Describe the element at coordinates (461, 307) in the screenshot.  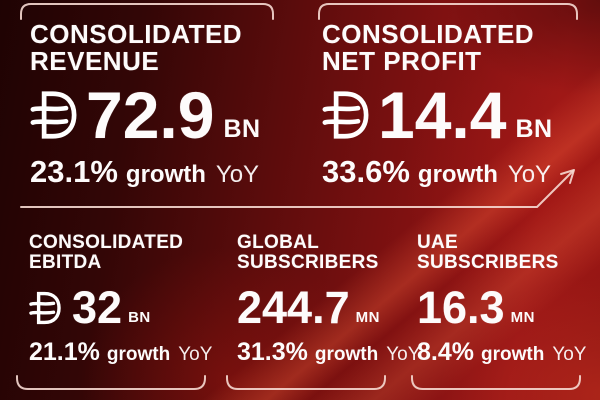
I see `kpi-number: 16.3` at that location.